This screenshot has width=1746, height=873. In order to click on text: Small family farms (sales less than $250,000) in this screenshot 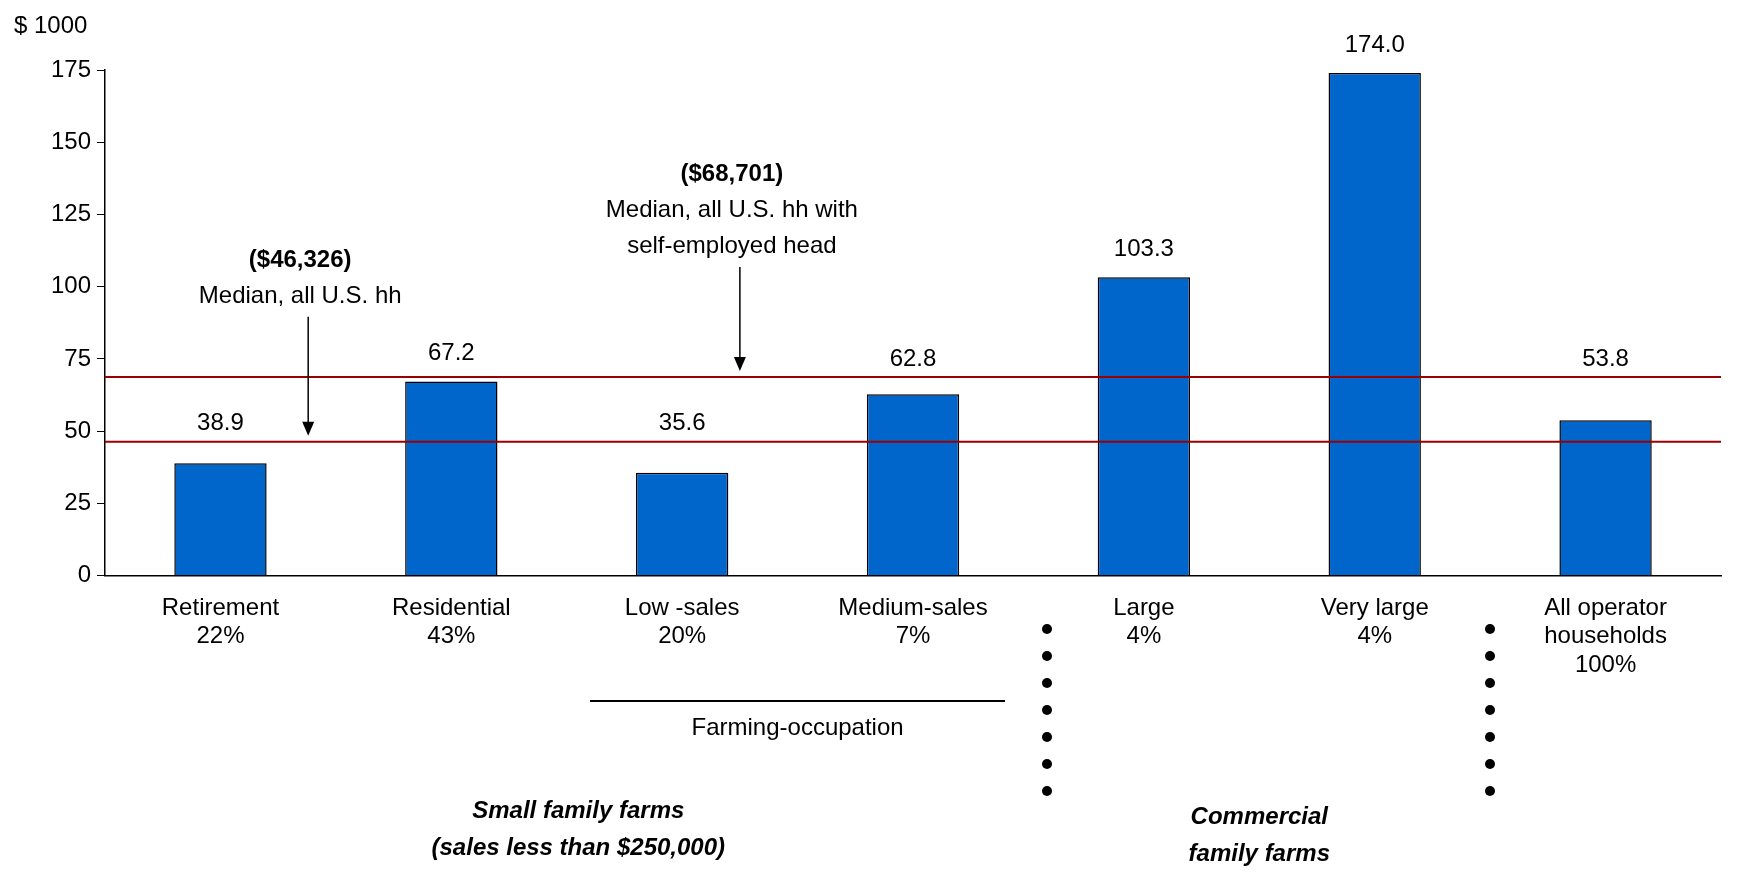, I will do `click(578, 828)`.